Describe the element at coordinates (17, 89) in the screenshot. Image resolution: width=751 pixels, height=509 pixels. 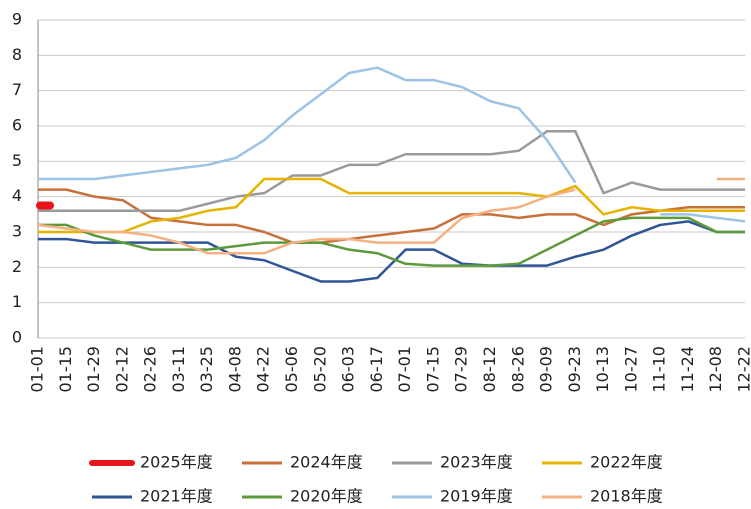
I see `y-tick-label: 7` at that location.